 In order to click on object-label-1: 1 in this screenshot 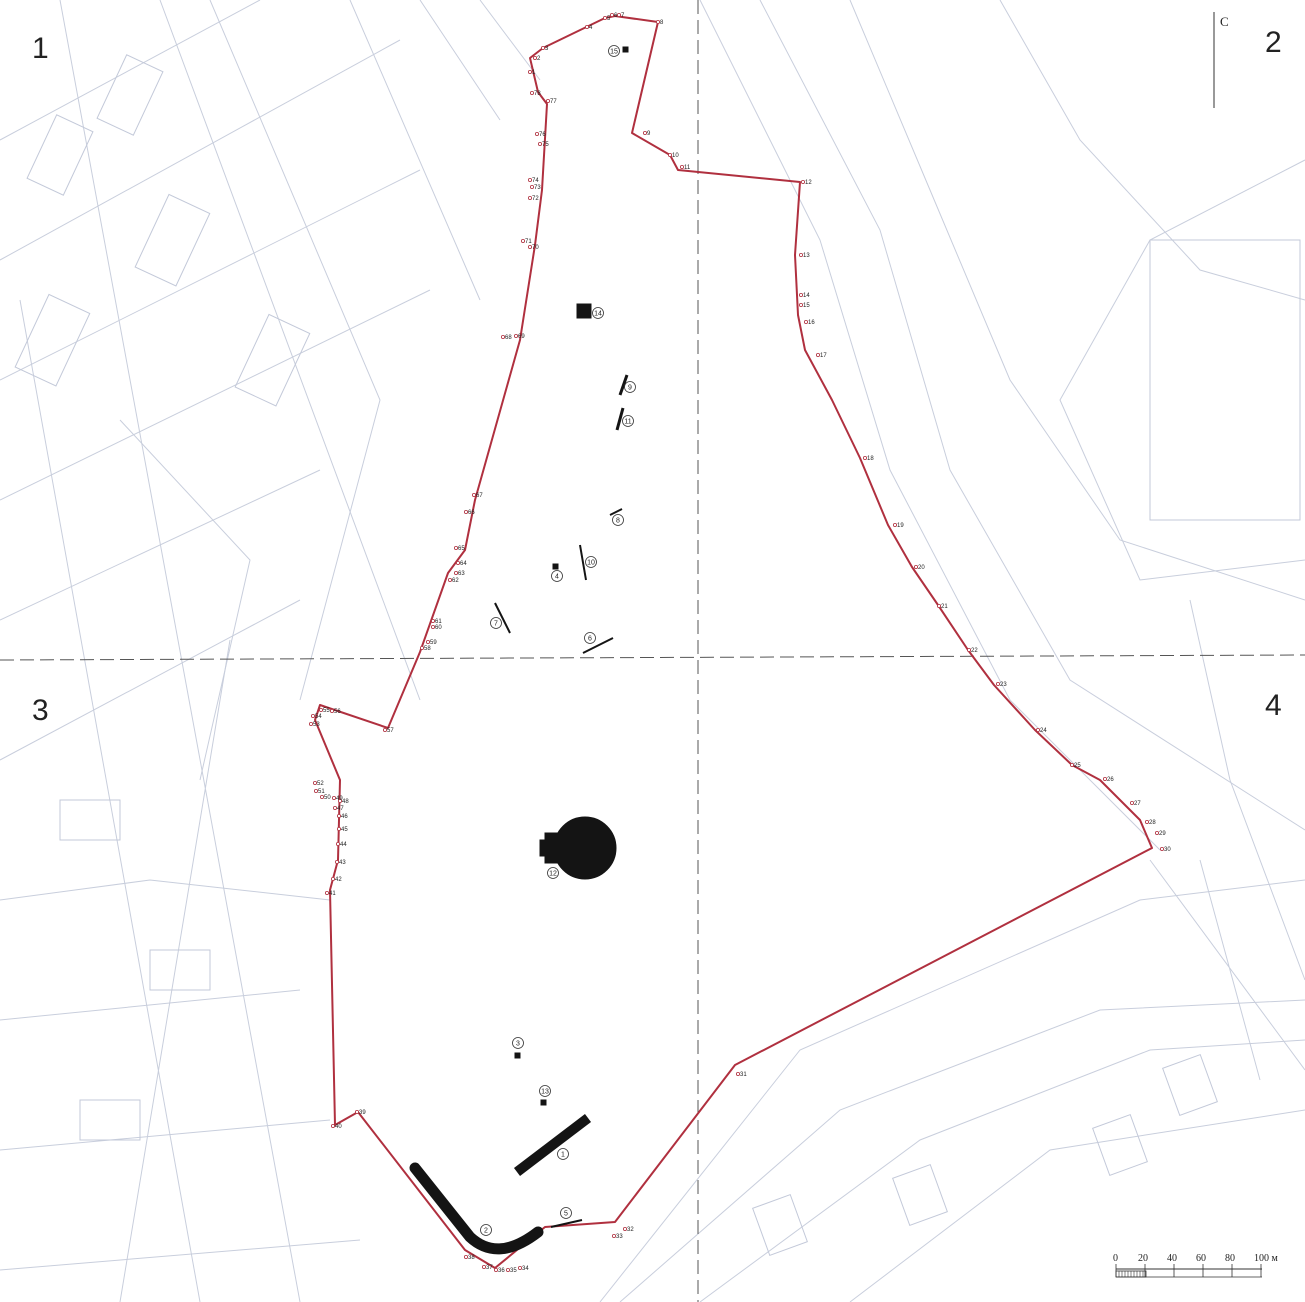, I will do `click(563, 1154)`.